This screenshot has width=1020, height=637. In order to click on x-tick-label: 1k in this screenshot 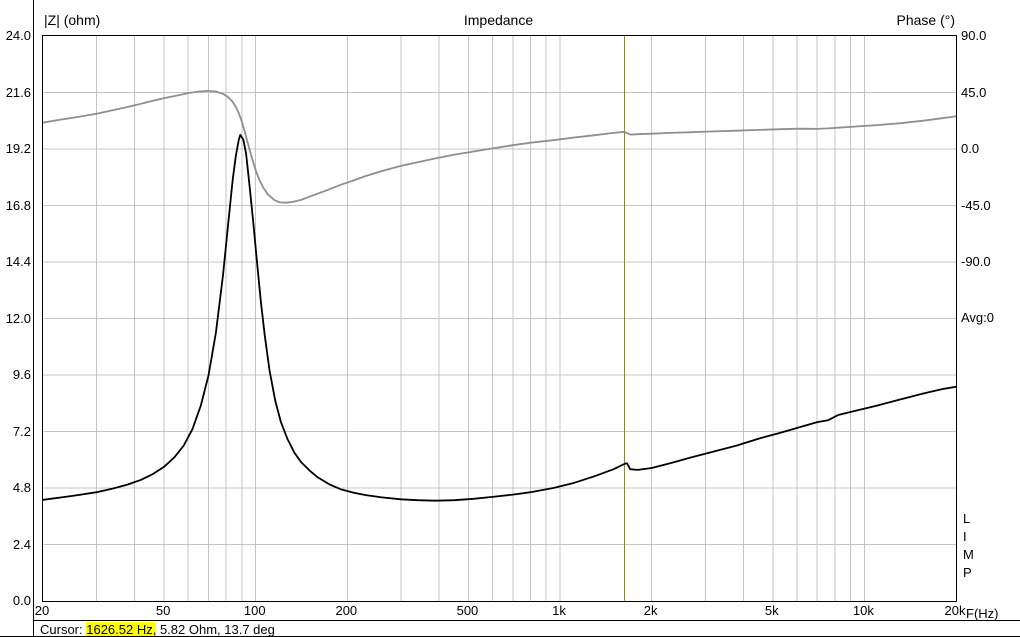, I will do `click(559, 610)`.